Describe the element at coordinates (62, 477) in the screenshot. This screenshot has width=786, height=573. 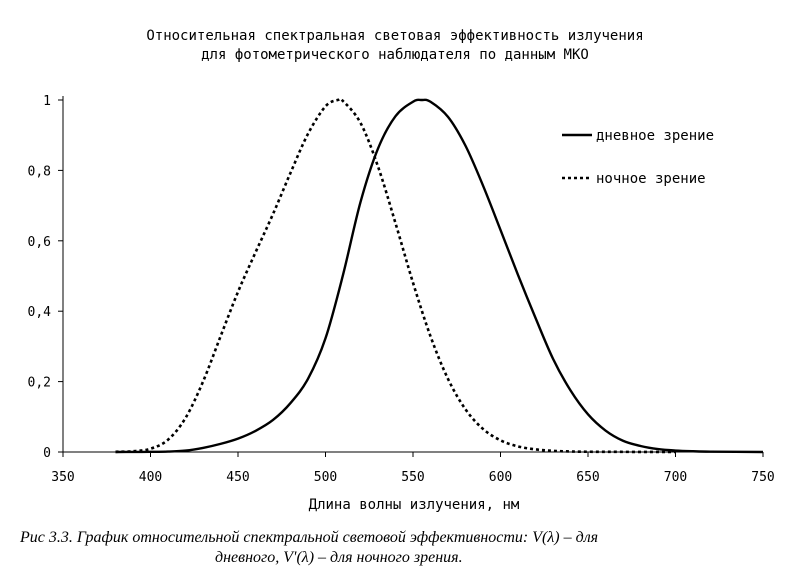
I see `x-tick-label: 350` at that location.